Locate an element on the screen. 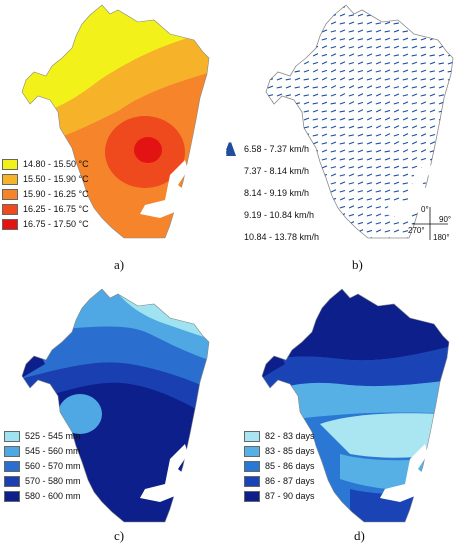 This screenshot has width=474, height=545. panel-b-label: b) is located at coordinates (357, 264).